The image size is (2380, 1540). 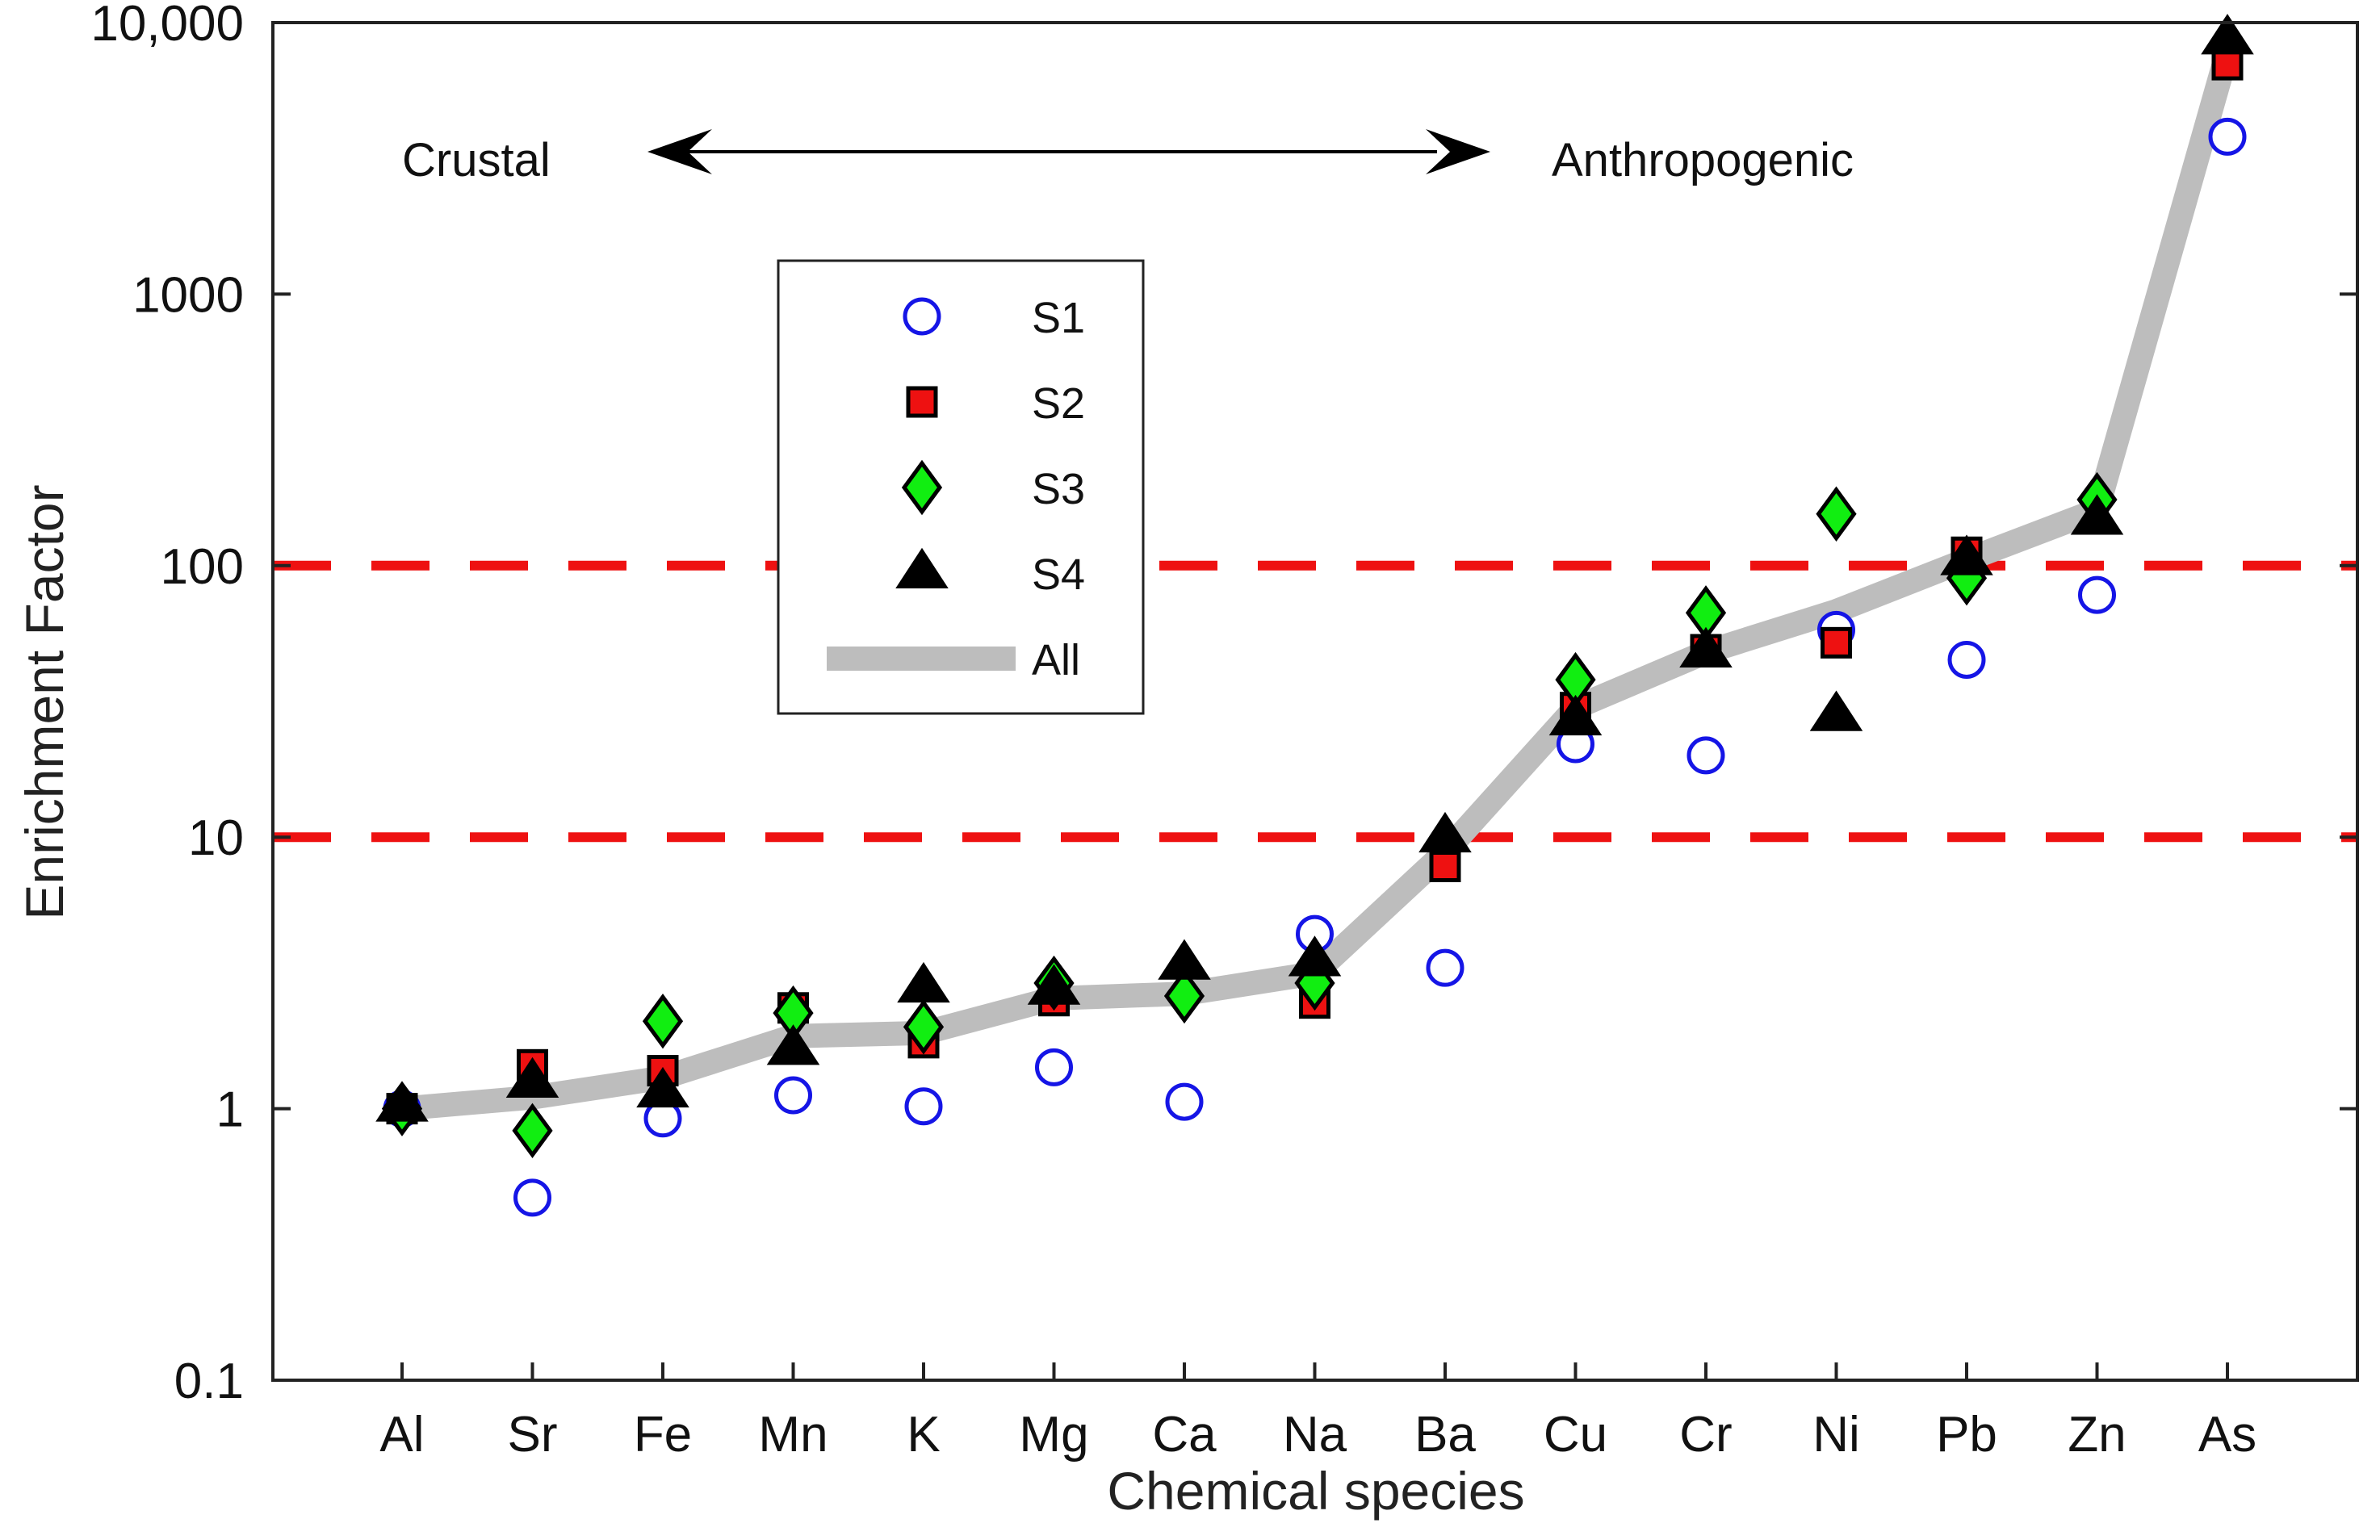 What do you see at coordinates (2227, 34) in the screenshot?
I see `point-s4-as` at bounding box center [2227, 34].